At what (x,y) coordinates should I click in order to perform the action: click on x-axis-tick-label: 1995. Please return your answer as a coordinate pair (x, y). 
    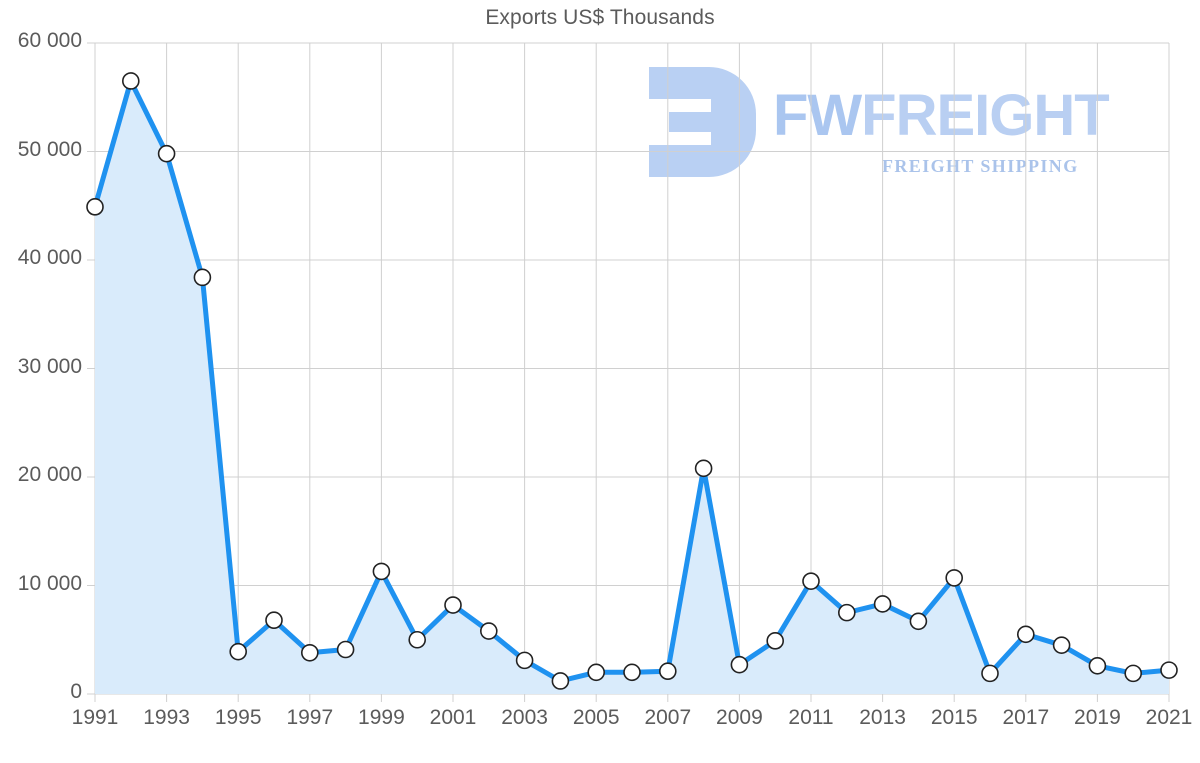
    Looking at the image, I should click on (238, 717).